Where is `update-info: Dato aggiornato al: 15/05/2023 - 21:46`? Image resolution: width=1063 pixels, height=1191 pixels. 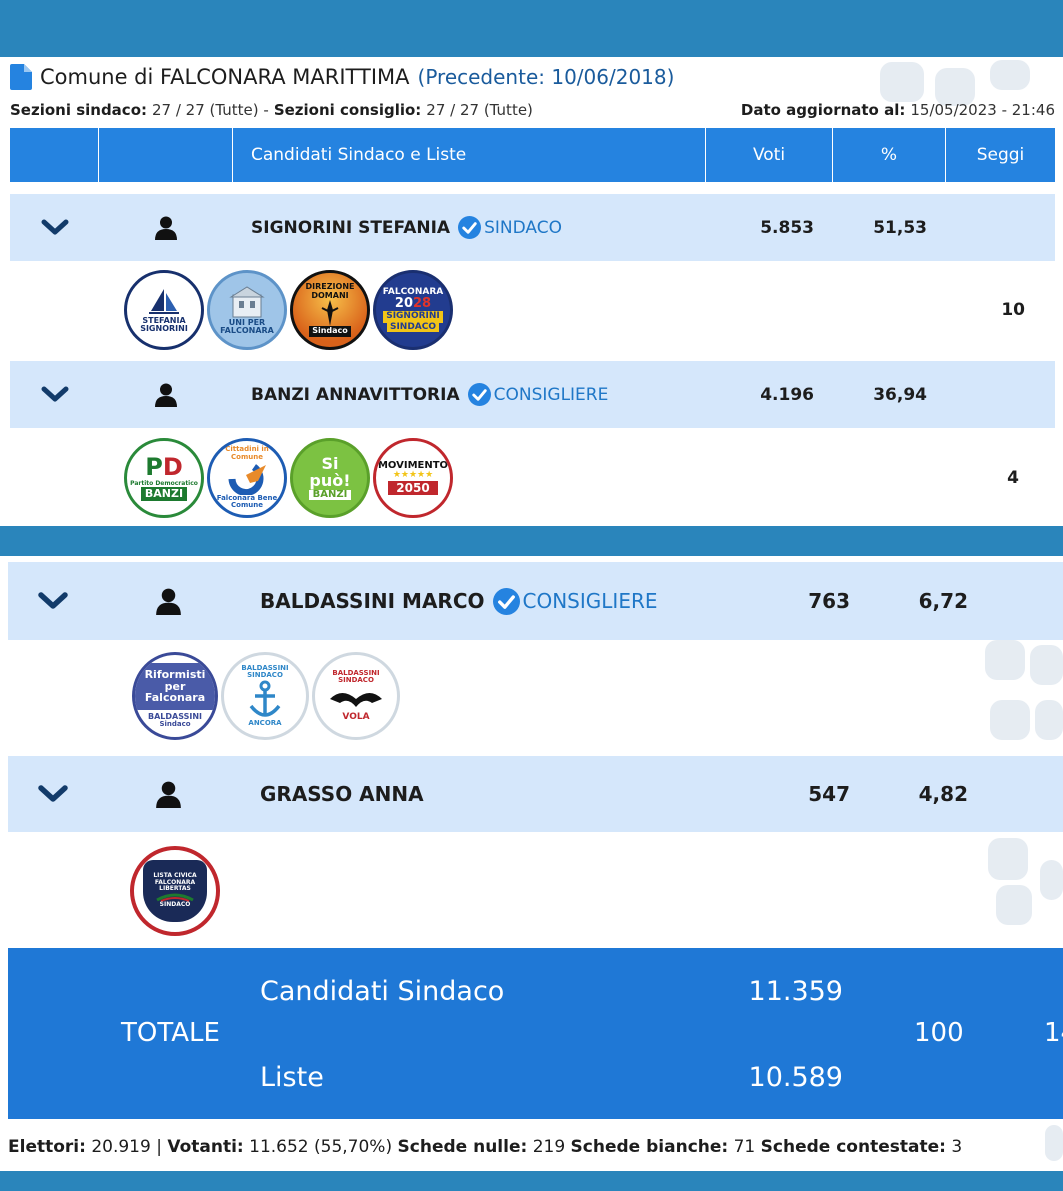 update-info: Dato aggiornato al: 15/05/2023 - 21:46 is located at coordinates (898, 110).